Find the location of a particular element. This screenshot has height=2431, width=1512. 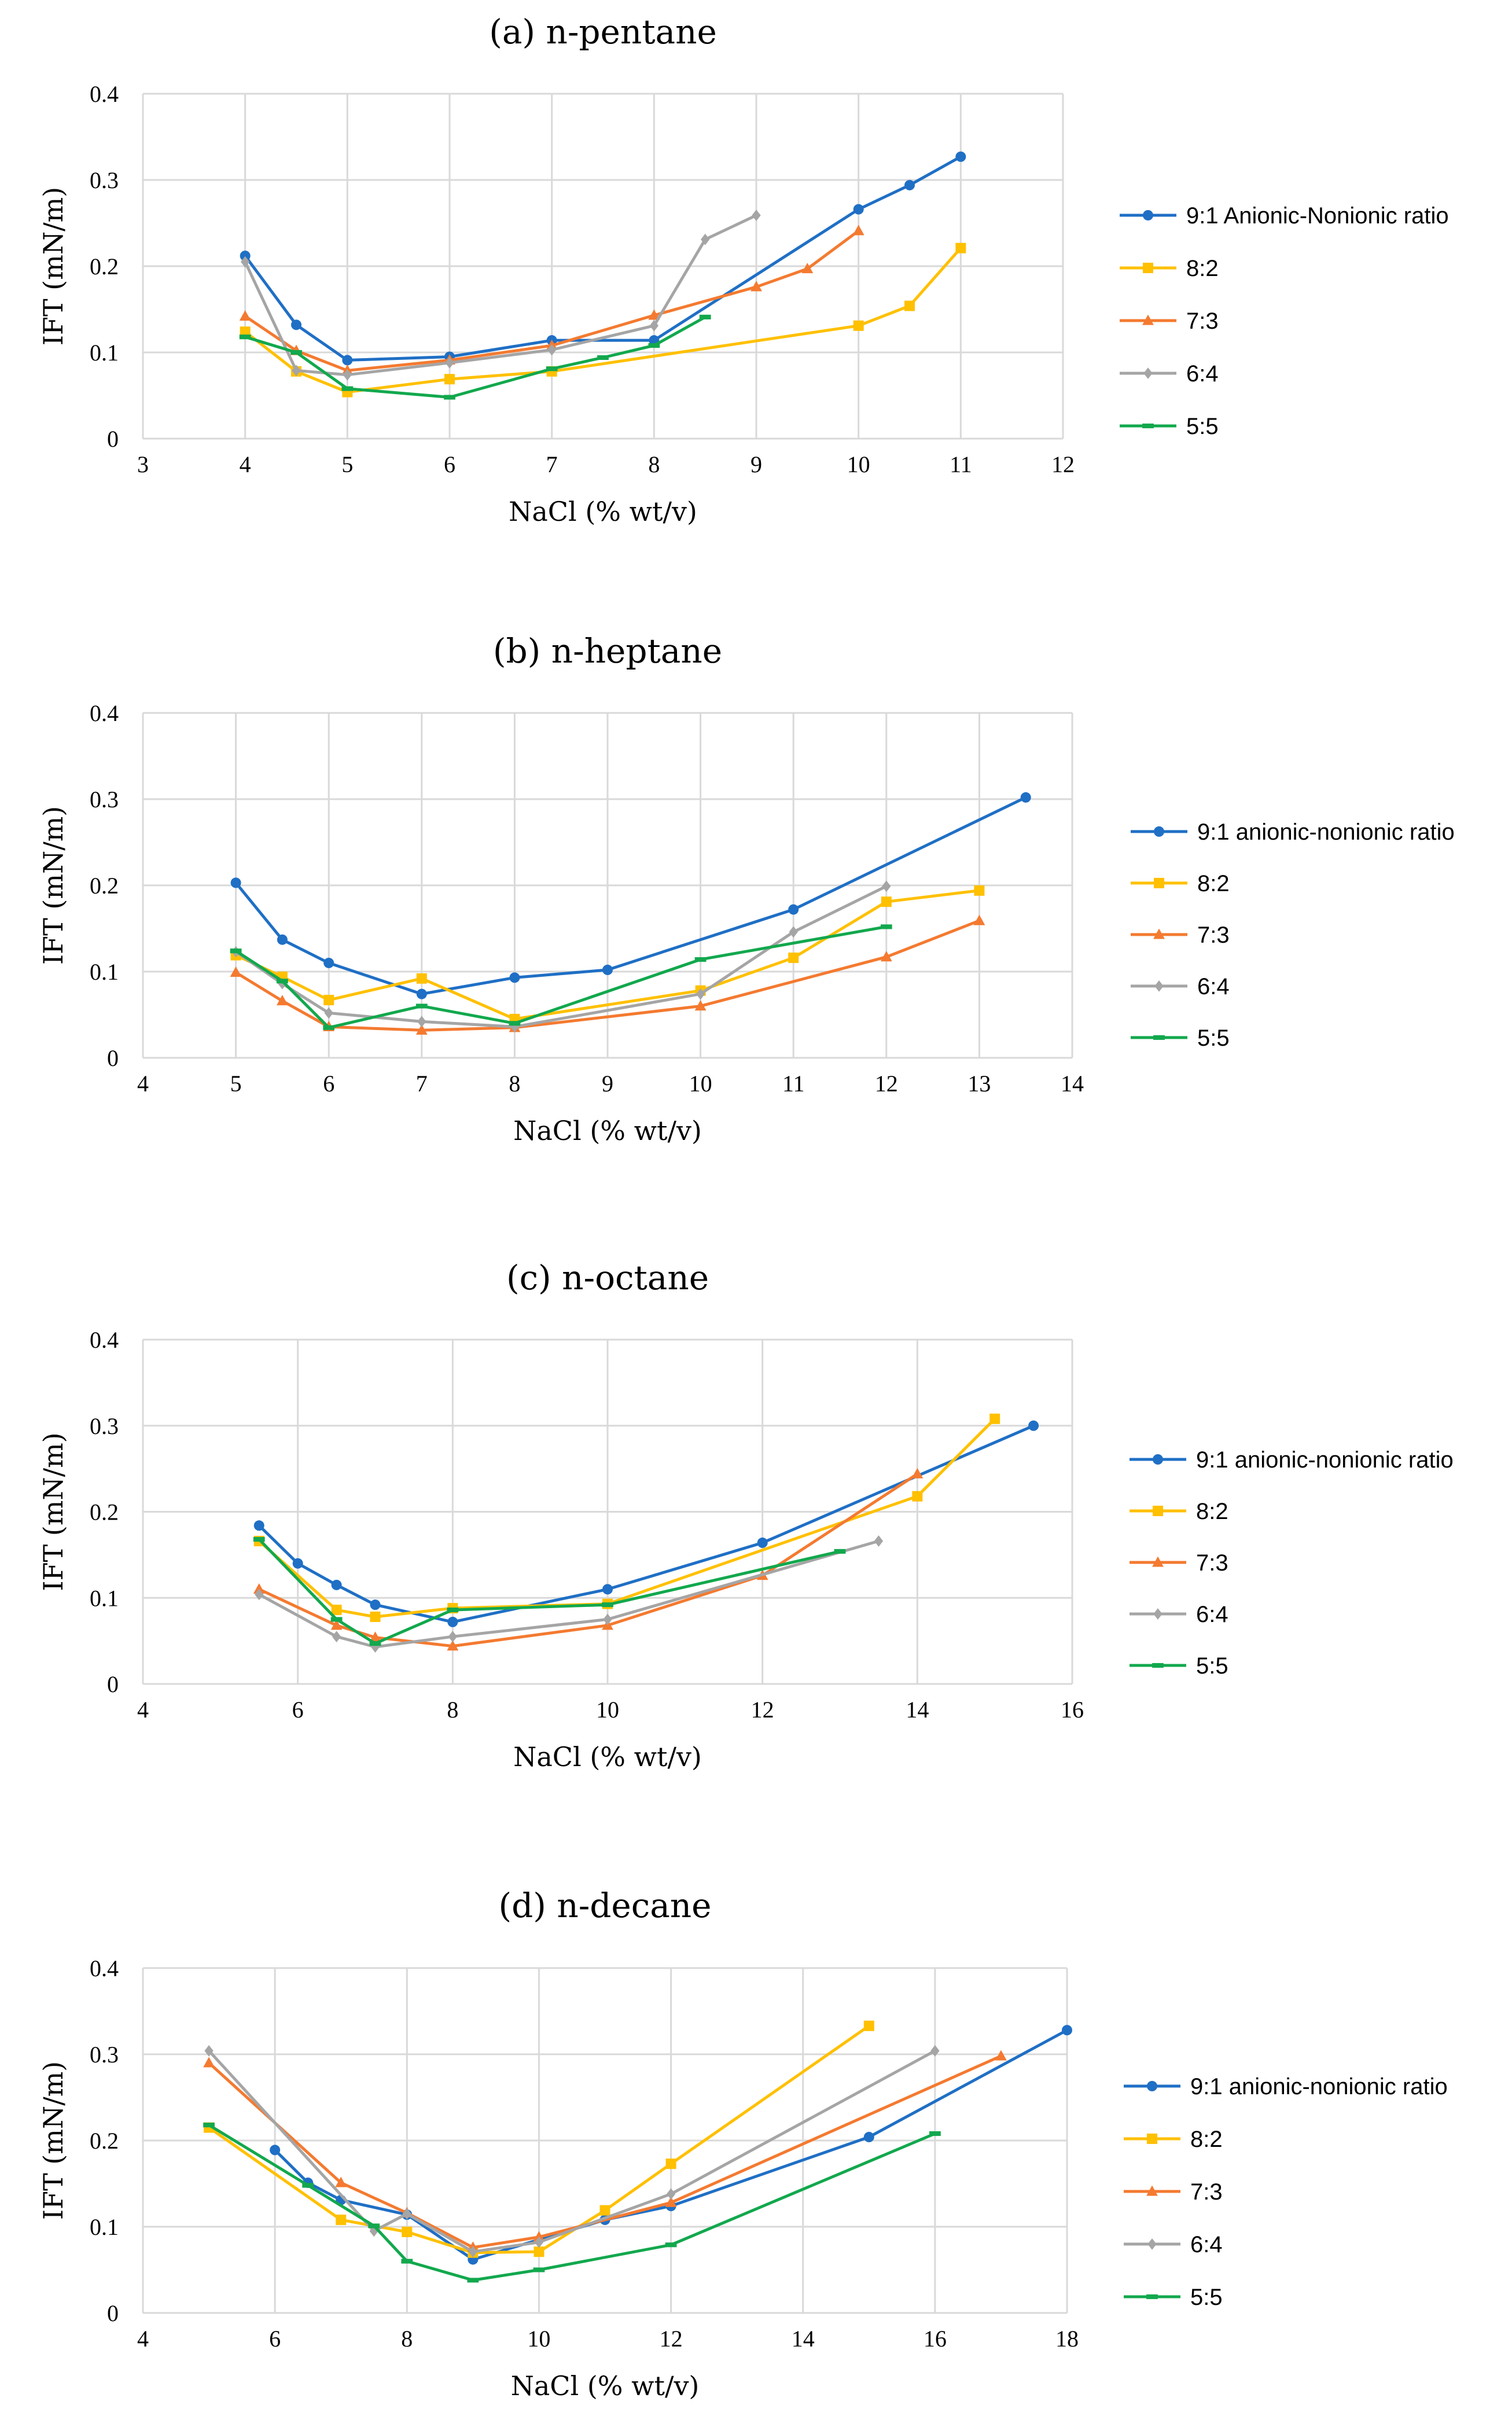

chart-title: (c) n-octane is located at coordinates (607, 1277).